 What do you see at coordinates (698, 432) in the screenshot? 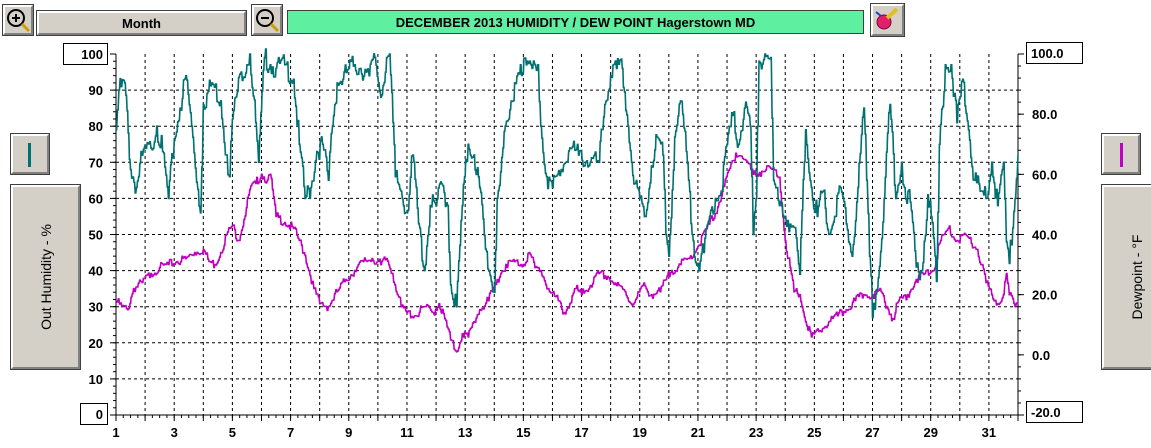
I see `x-tick-label: 21` at bounding box center [698, 432].